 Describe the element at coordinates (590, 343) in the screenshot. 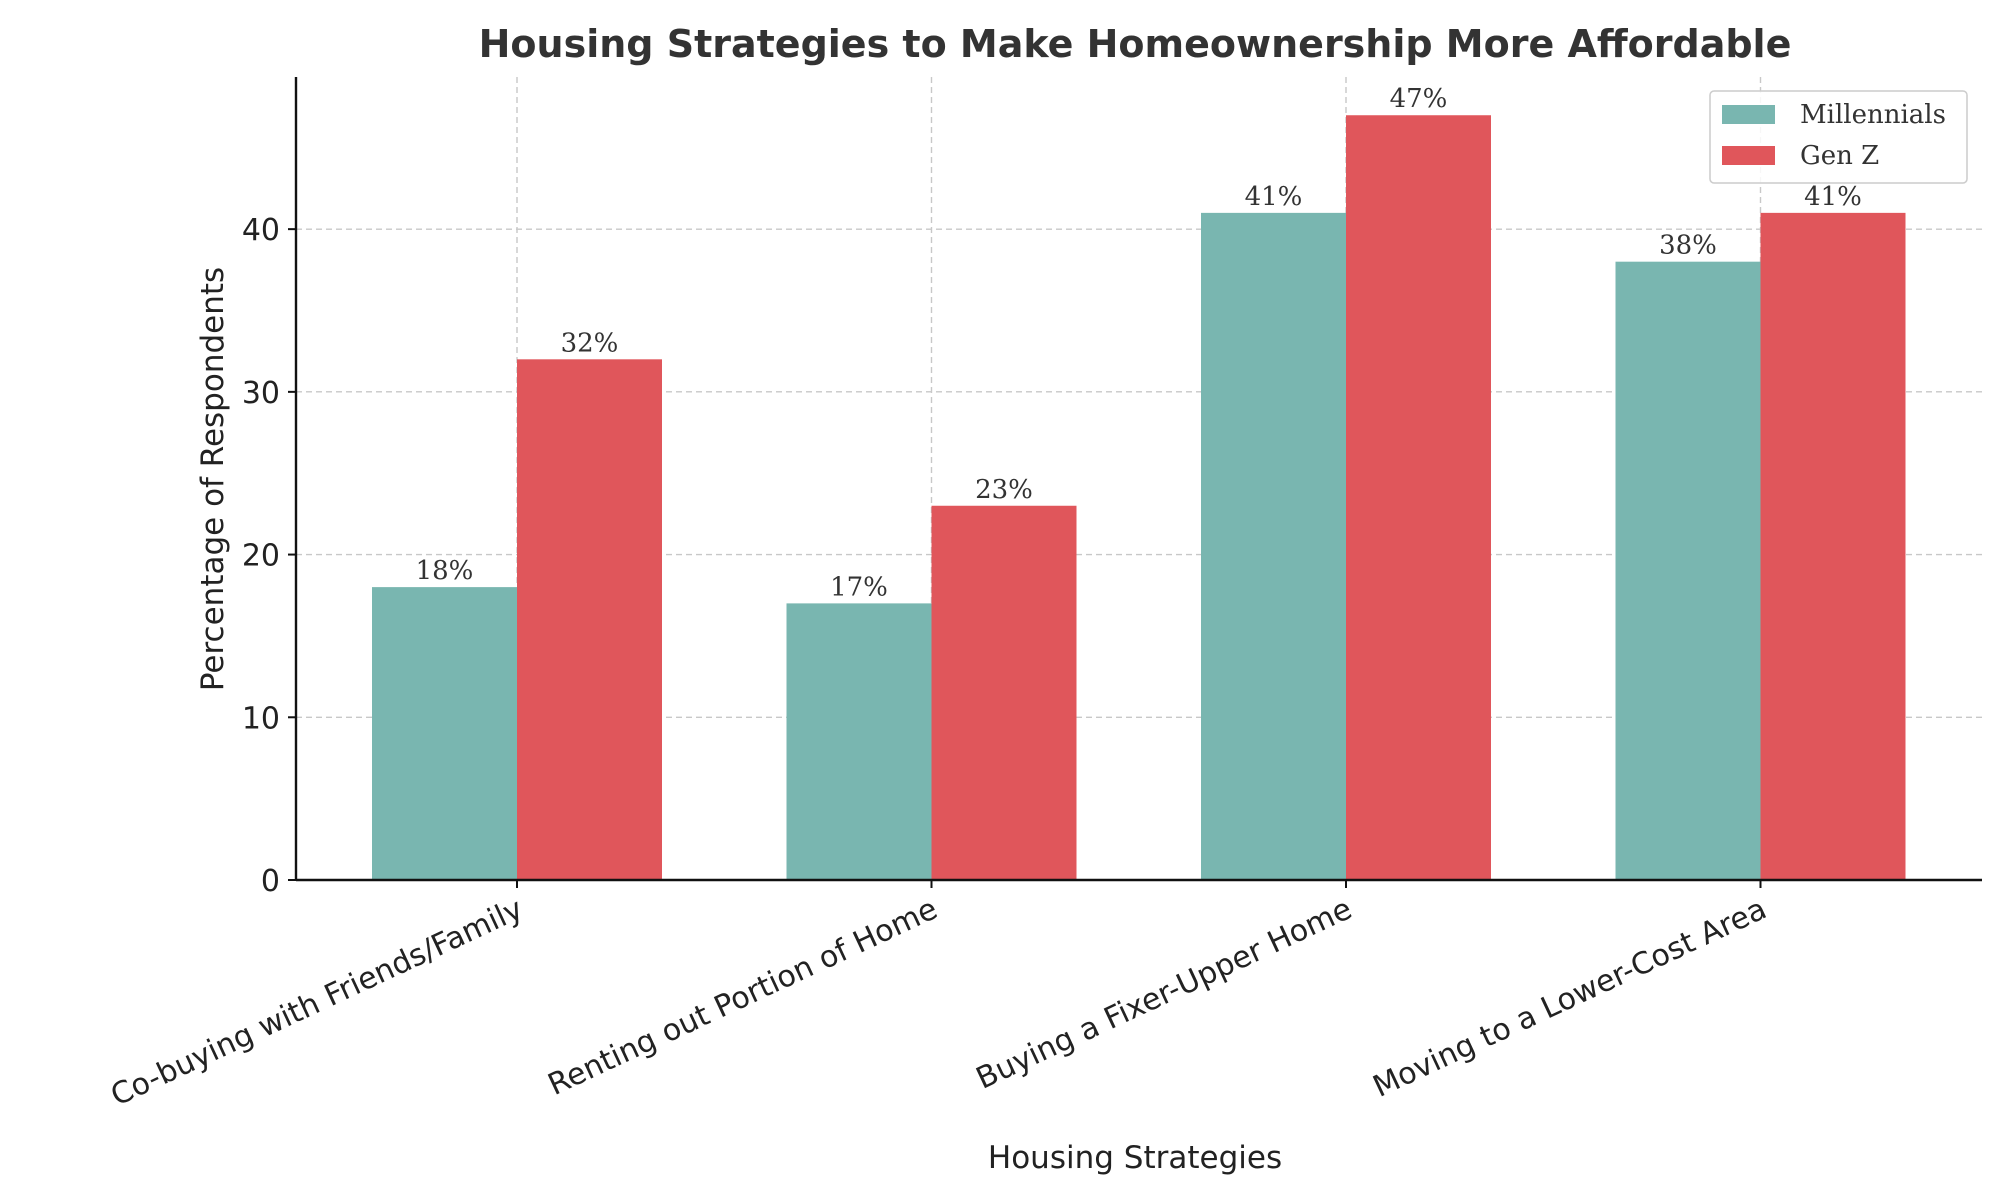

I see `data-label-gen-z-0: 32%` at that location.